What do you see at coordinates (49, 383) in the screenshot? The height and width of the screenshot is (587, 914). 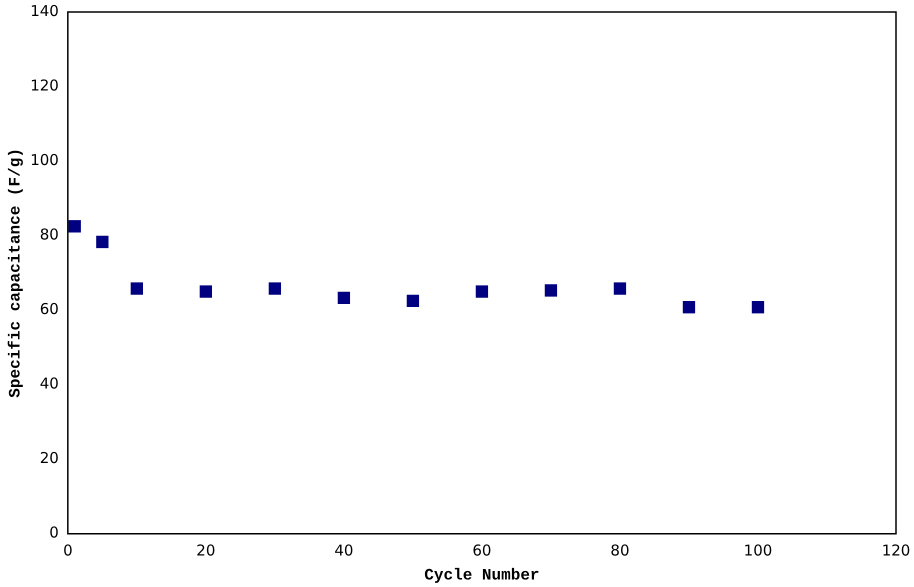 I see `y-tick-label: 40` at bounding box center [49, 383].